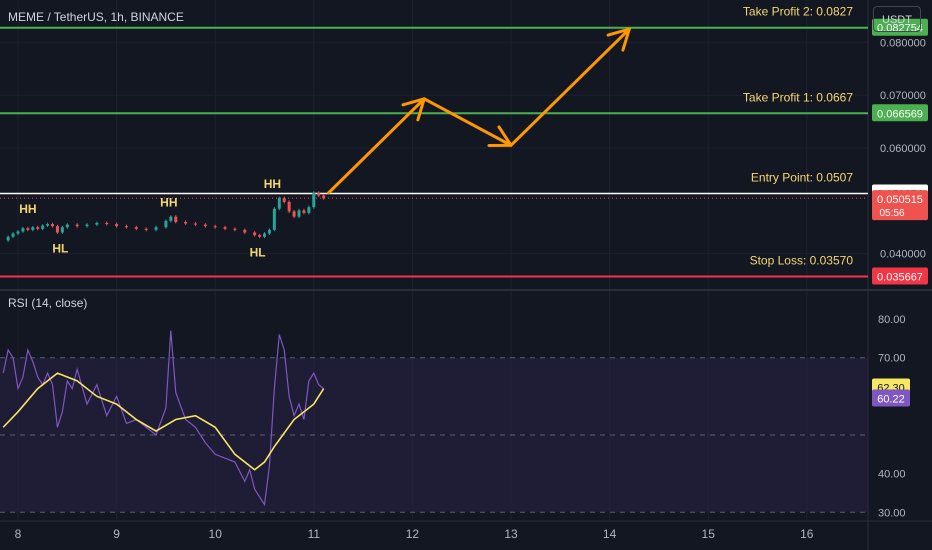  I want to click on level-label: Entry Point: 0.0507, so click(802, 178).